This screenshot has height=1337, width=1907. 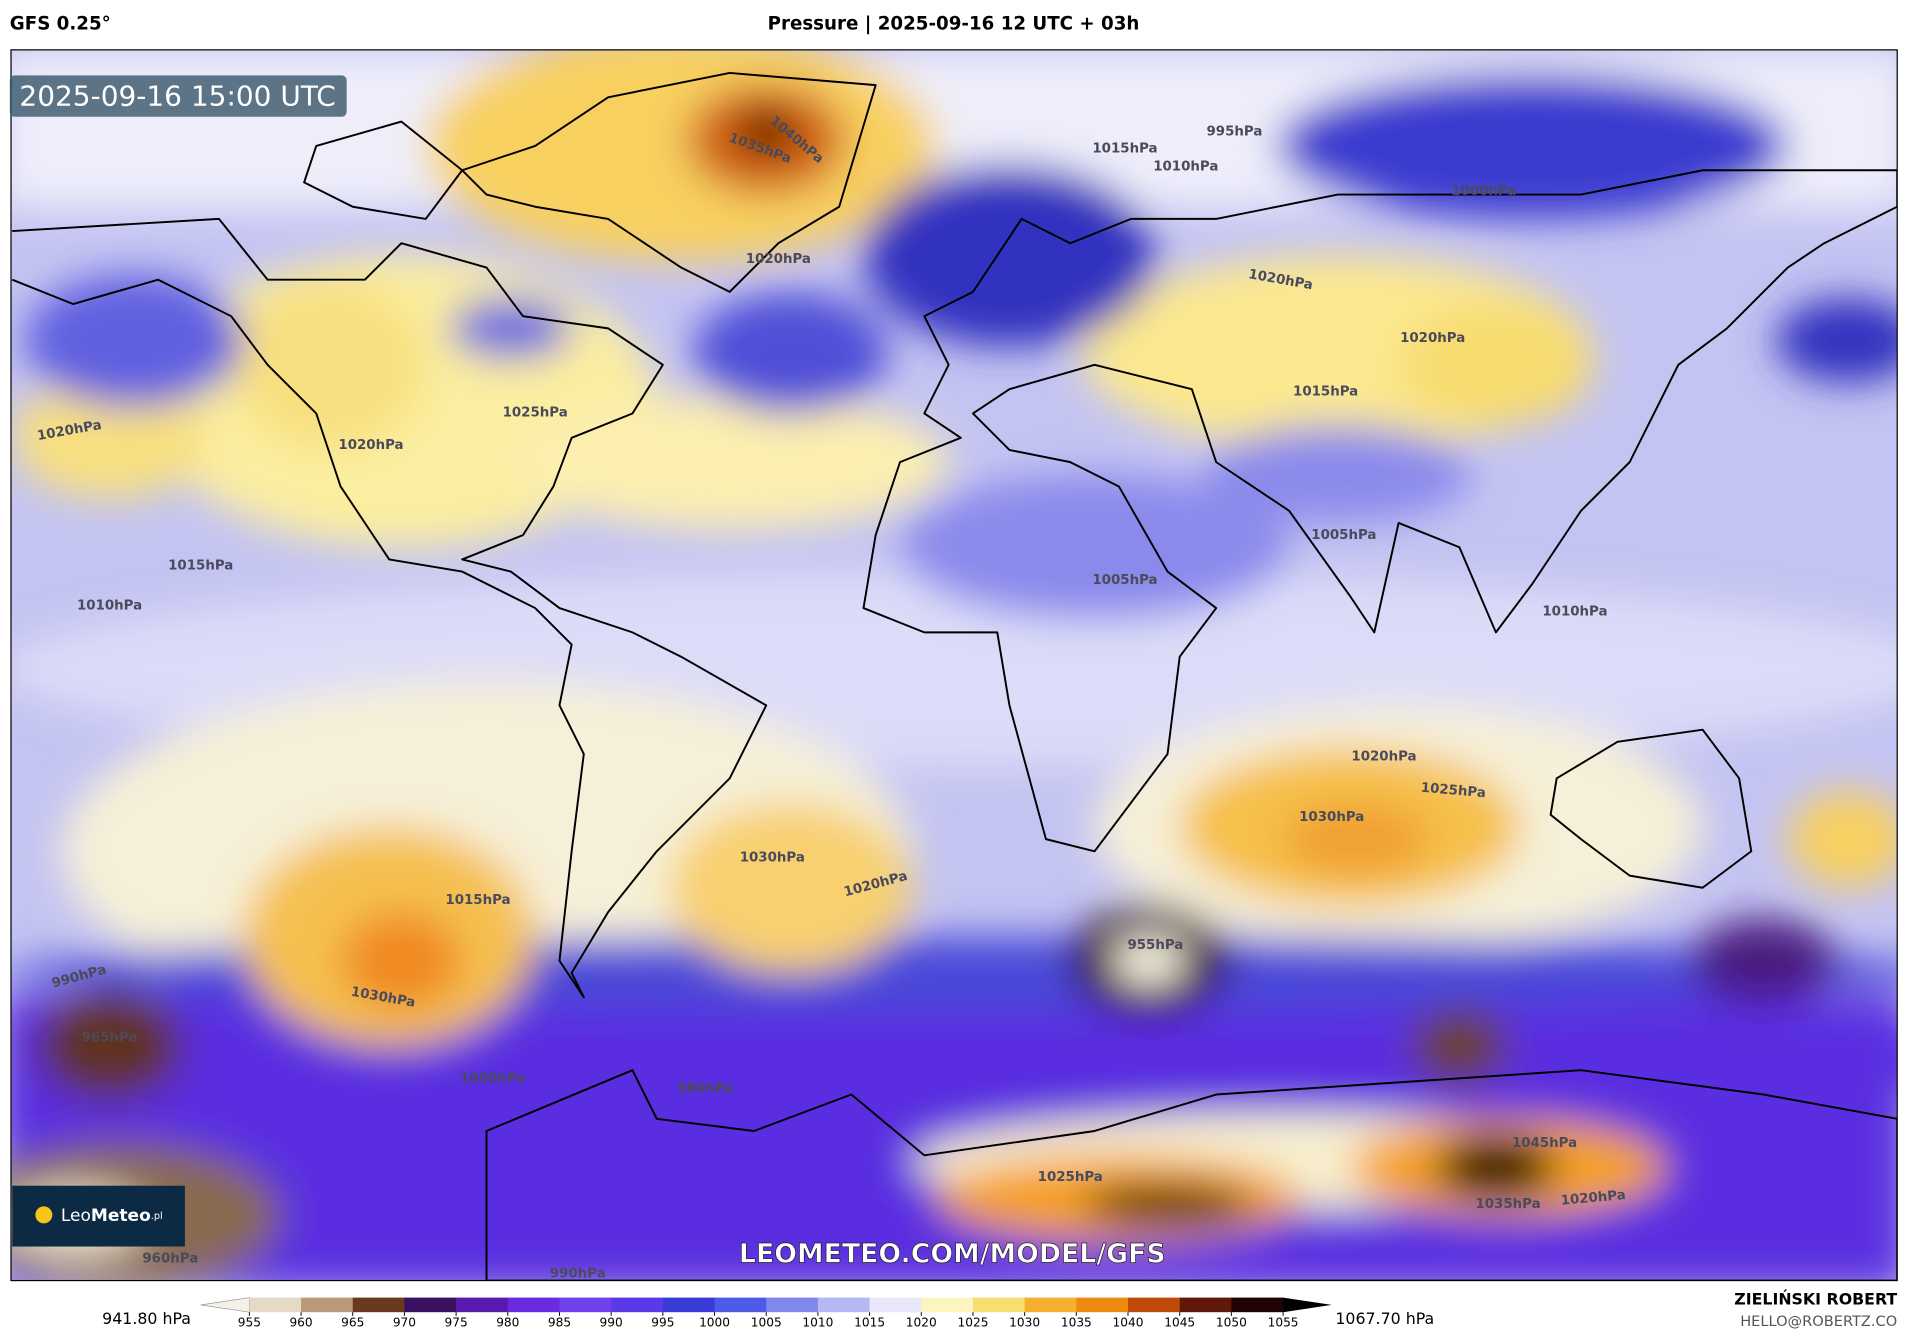 What do you see at coordinates (146, 1318) in the screenshot?
I see `colorbar-min: 941.80 hPa` at bounding box center [146, 1318].